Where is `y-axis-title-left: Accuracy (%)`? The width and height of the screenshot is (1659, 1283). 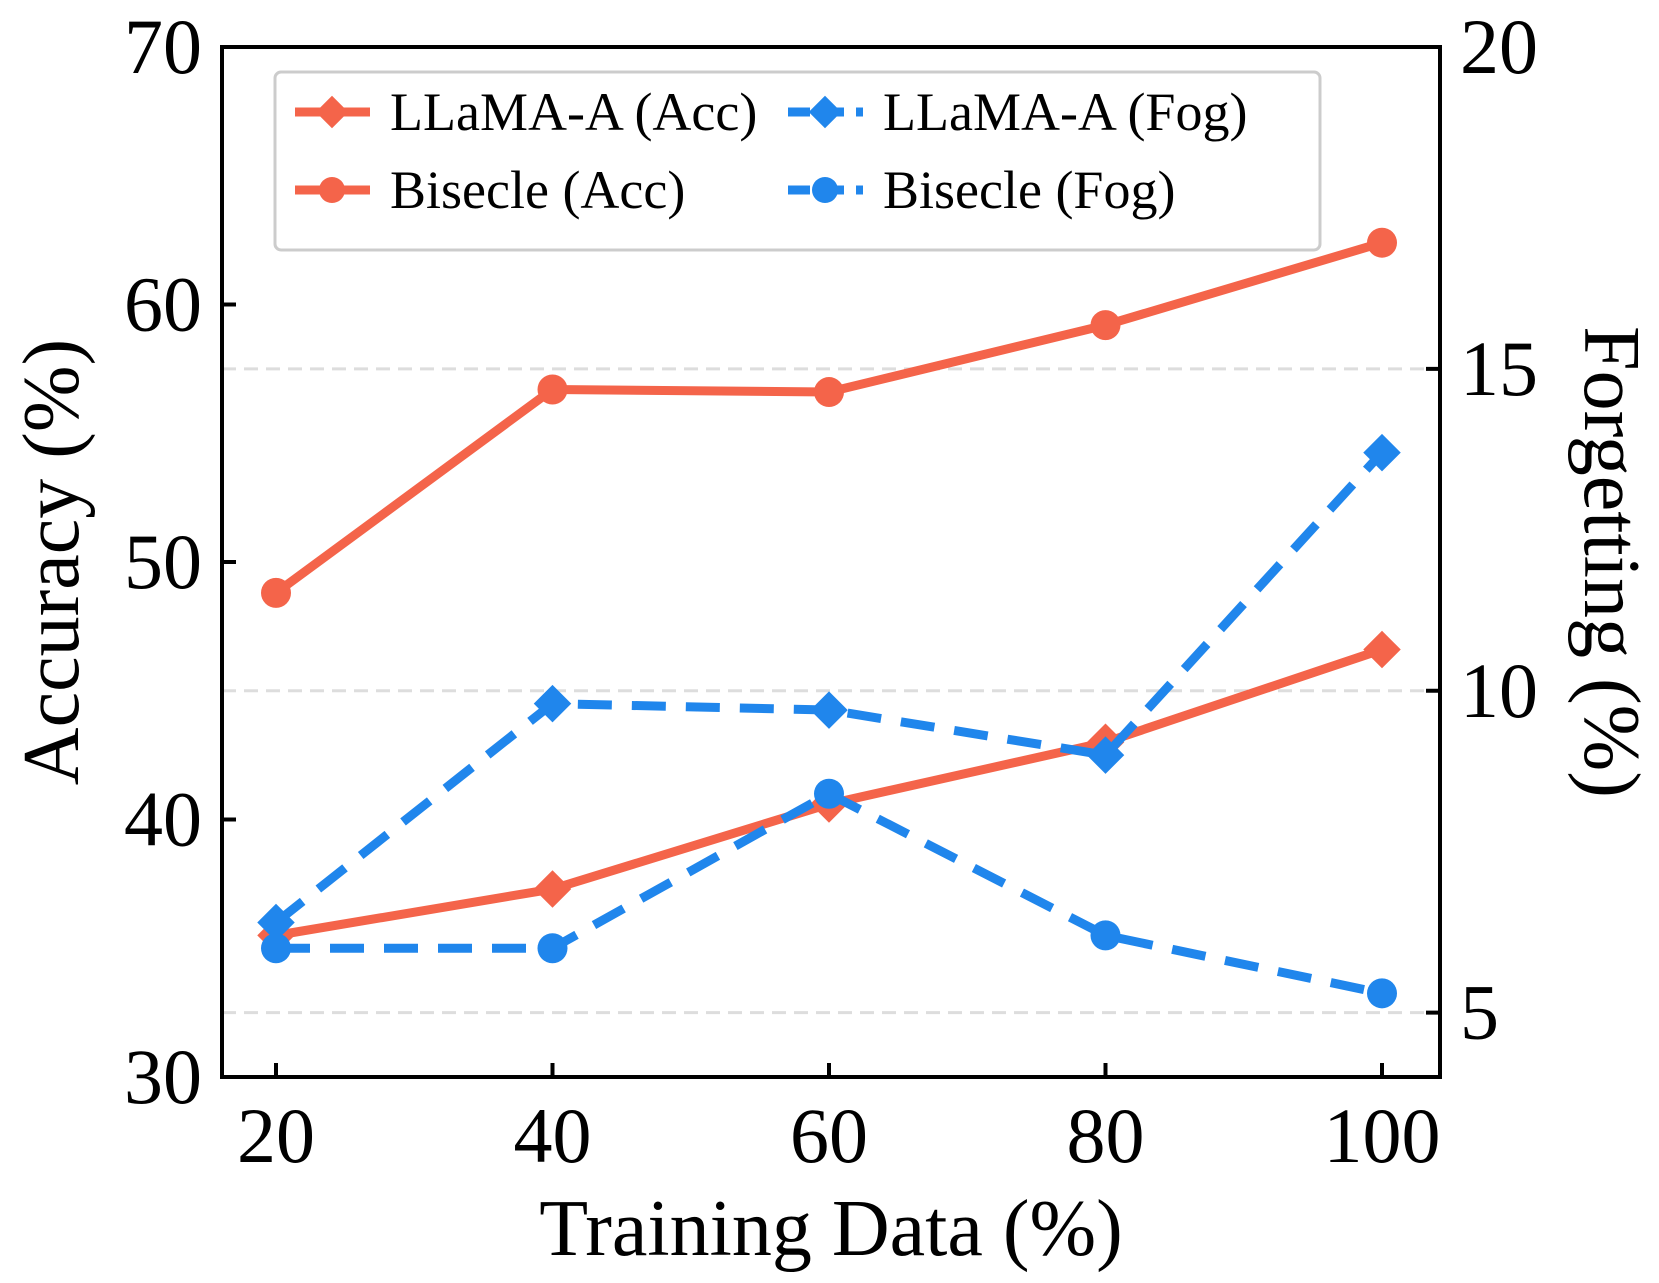 y-axis-title-left: Accuracy (%) is located at coordinates (52, 562).